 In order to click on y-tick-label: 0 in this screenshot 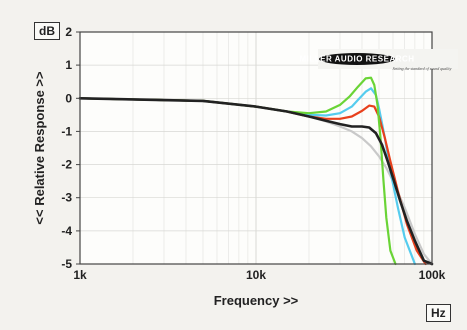, I will do `click(68, 98)`.